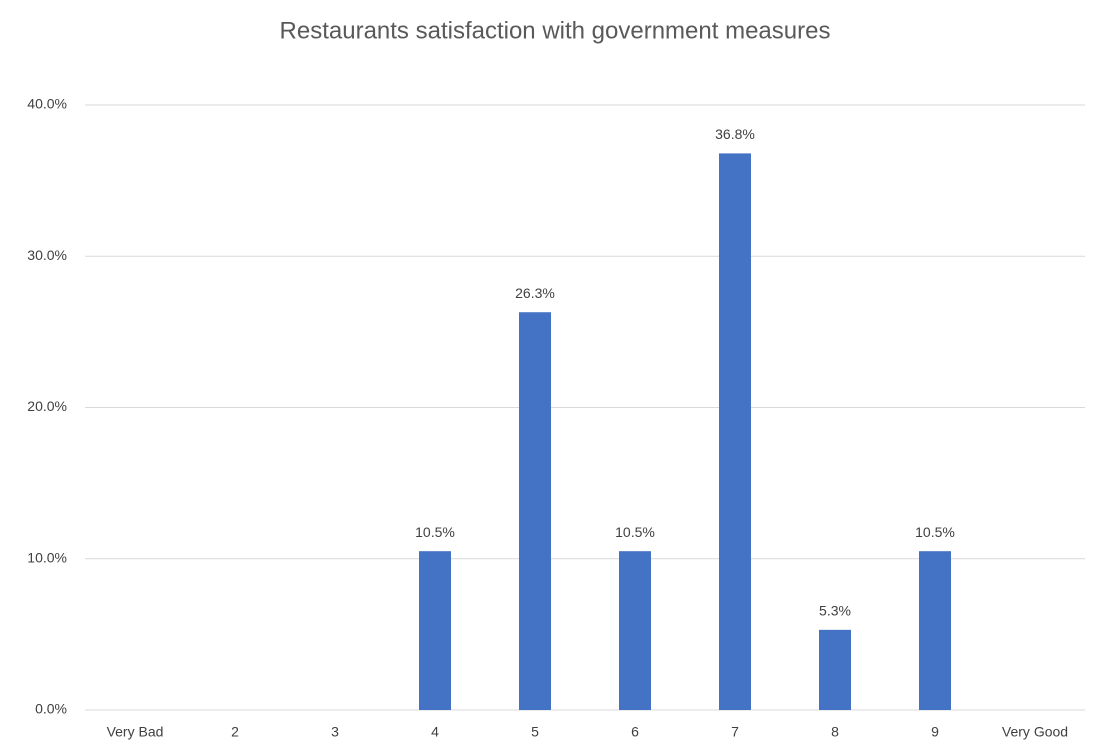 Image resolution: width=1106 pixels, height=754 pixels. What do you see at coordinates (135, 732) in the screenshot?
I see `x-tick-label: Very Bad` at bounding box center [135, 732].